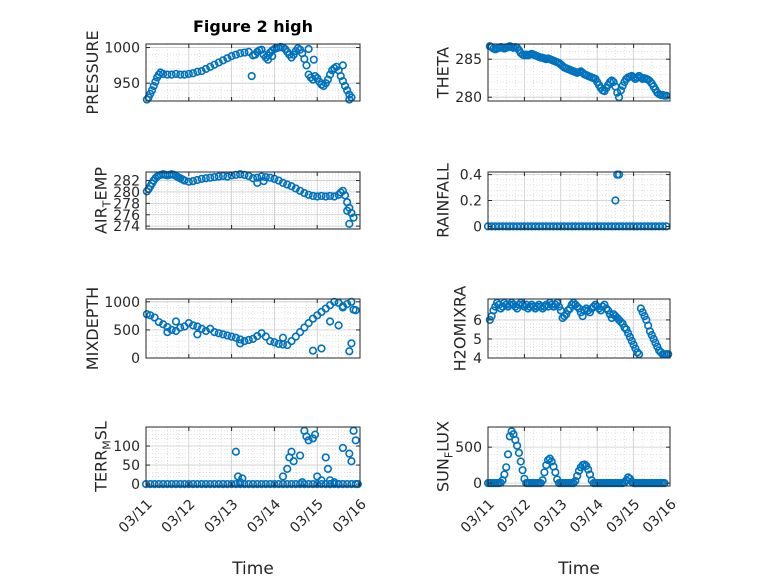  Describe the element at coordinates (126, 182) in the screenshot. I see `y-tick-label: 282` at that location.